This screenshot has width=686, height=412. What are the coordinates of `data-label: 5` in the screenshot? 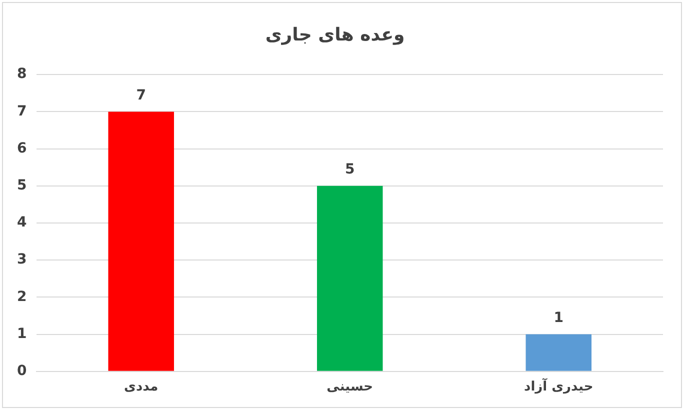 It's located at (349, 170).